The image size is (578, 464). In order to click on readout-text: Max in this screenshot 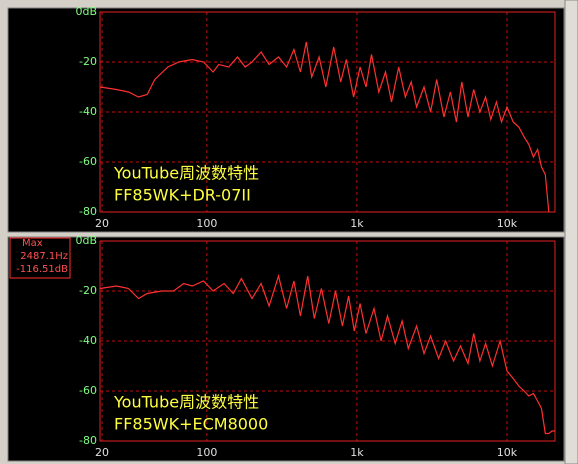, I will do `click(32, 243)`.